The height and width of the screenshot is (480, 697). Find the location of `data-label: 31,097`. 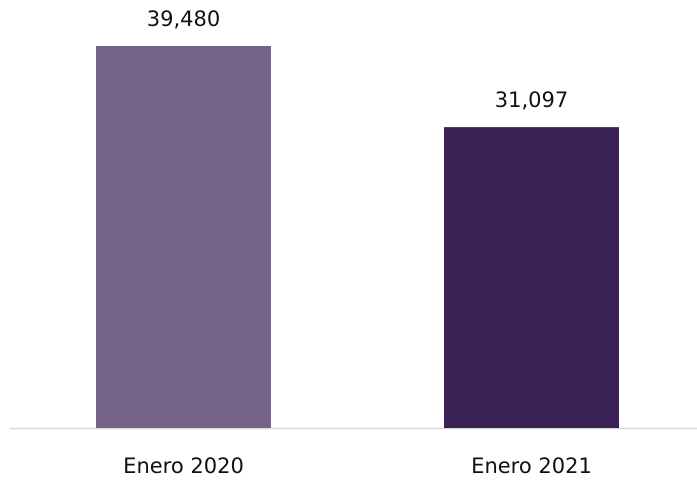

data-label: 31,097 is located at coordinates (531, 100).